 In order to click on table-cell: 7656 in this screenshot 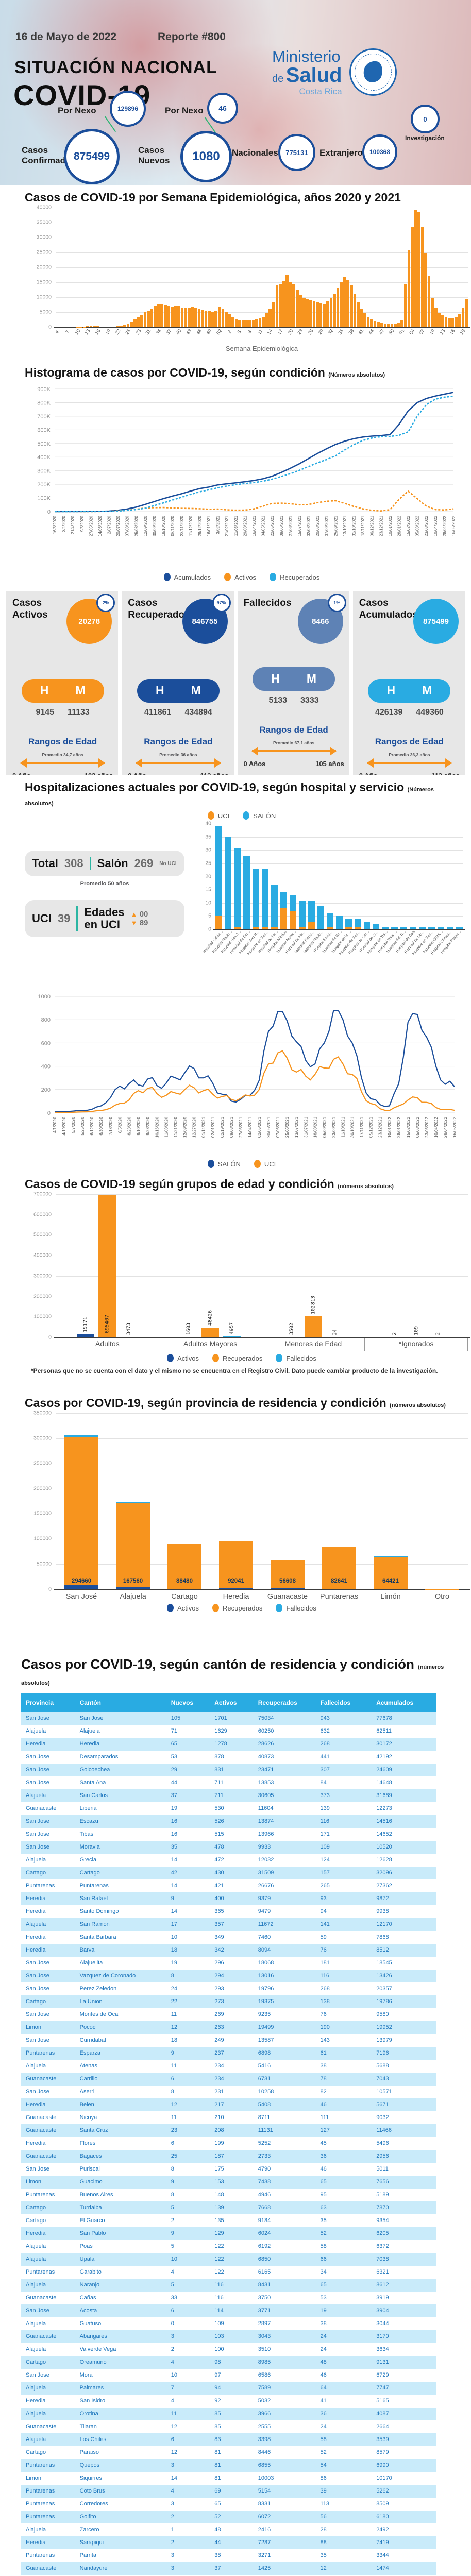, I will do `click(382, 2182)`.